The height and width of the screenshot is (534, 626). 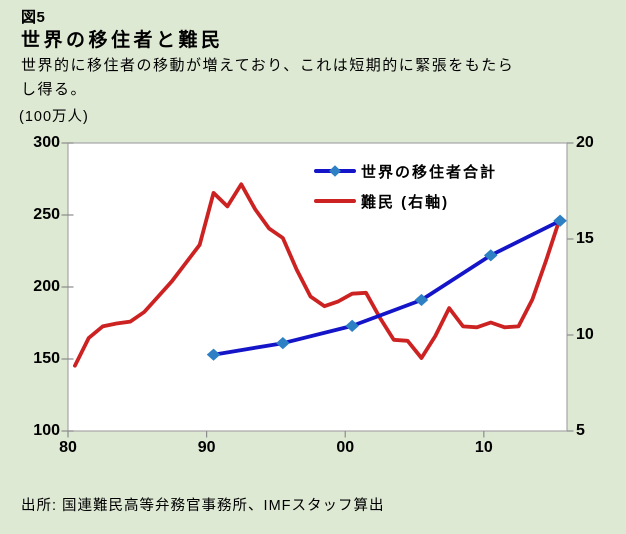 I want to click on legend-item-refugees: 難民 (右軸), so click(x=405, y=201).